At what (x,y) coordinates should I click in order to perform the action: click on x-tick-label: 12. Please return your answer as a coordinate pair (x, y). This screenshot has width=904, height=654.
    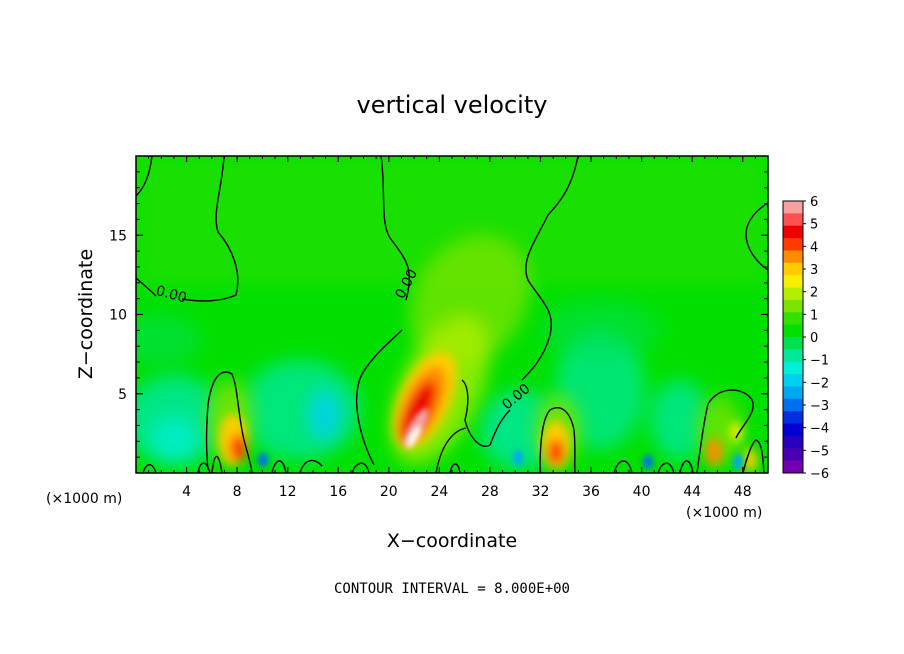
    Looking at the image, I should click on (288, 492).